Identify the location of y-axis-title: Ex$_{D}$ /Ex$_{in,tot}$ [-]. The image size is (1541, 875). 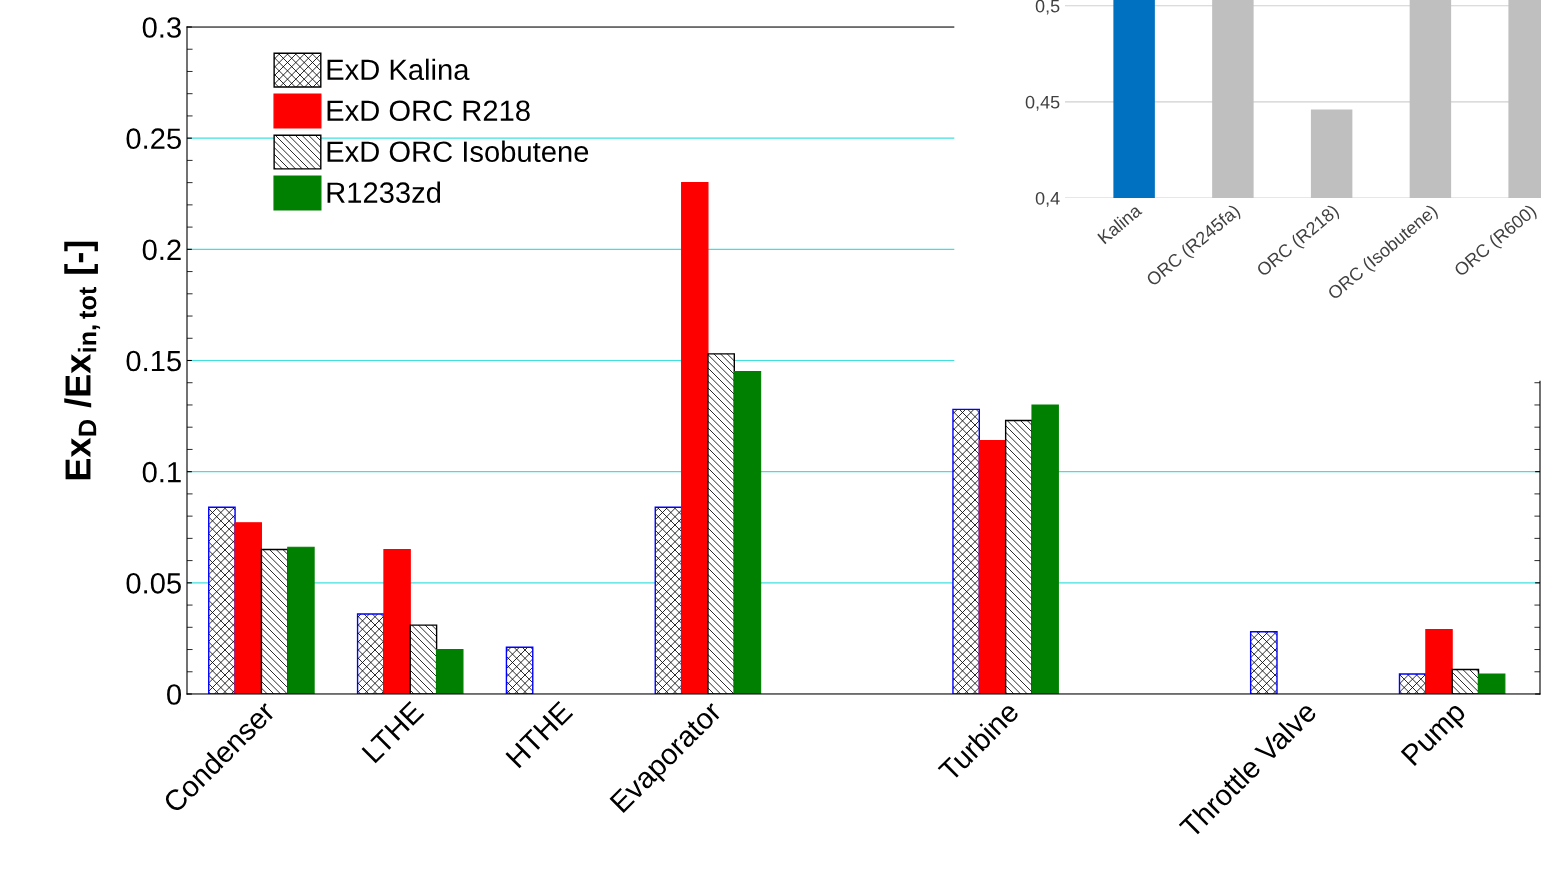
(82, 360).